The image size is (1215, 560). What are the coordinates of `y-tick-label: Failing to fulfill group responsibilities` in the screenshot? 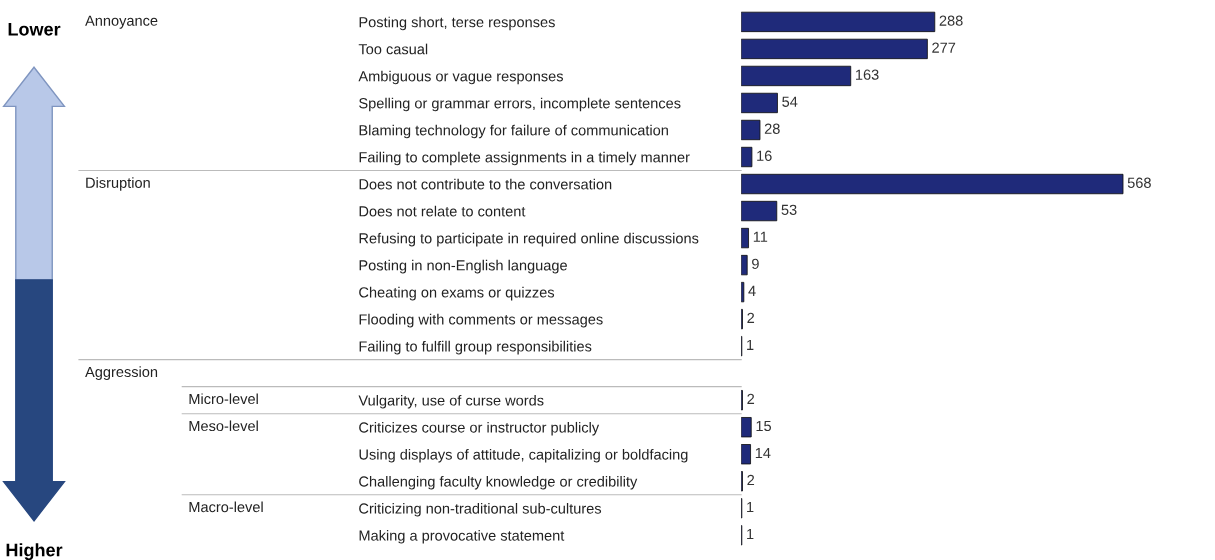 It's located at (475, 347).